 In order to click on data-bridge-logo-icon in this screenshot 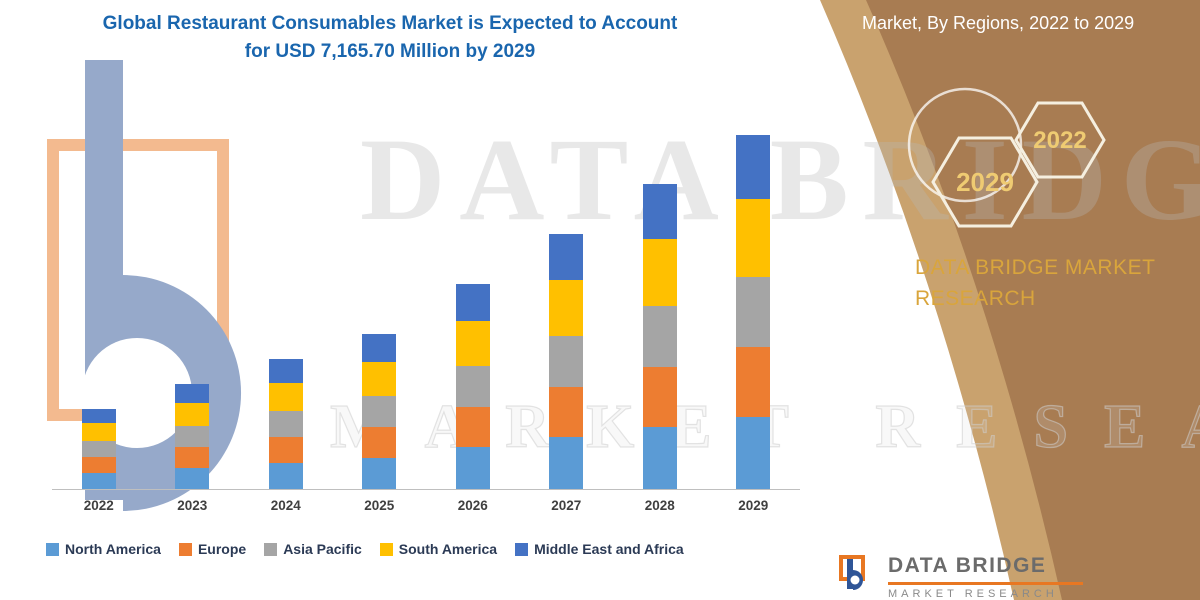, I will do `click(852, 572)`.